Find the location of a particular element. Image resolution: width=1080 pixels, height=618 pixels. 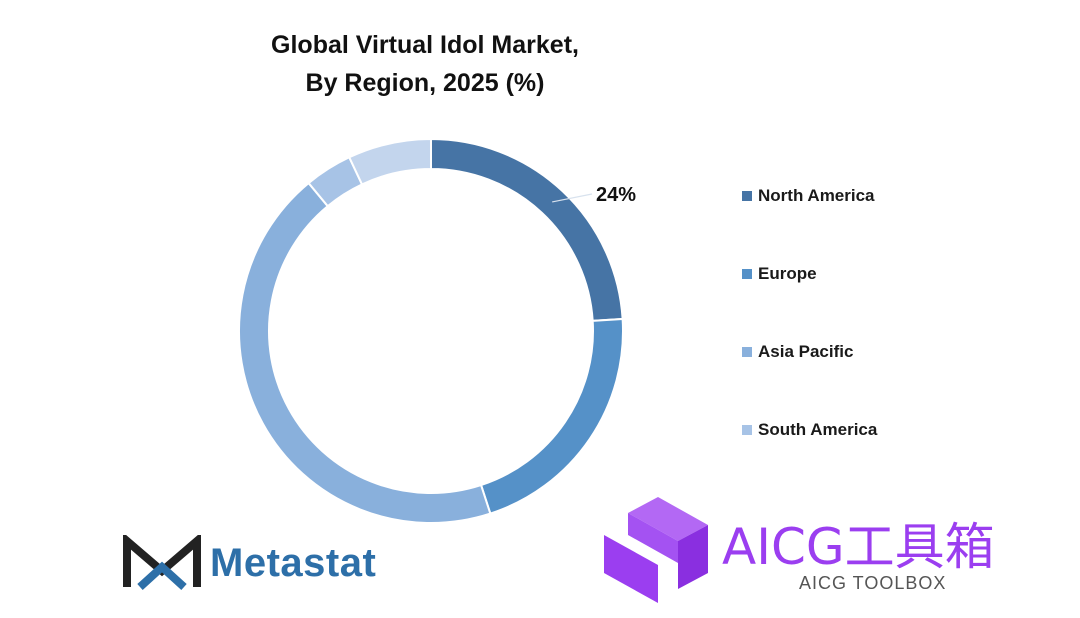

legend-item-north-america: North America is located at coordinates (808, 196).